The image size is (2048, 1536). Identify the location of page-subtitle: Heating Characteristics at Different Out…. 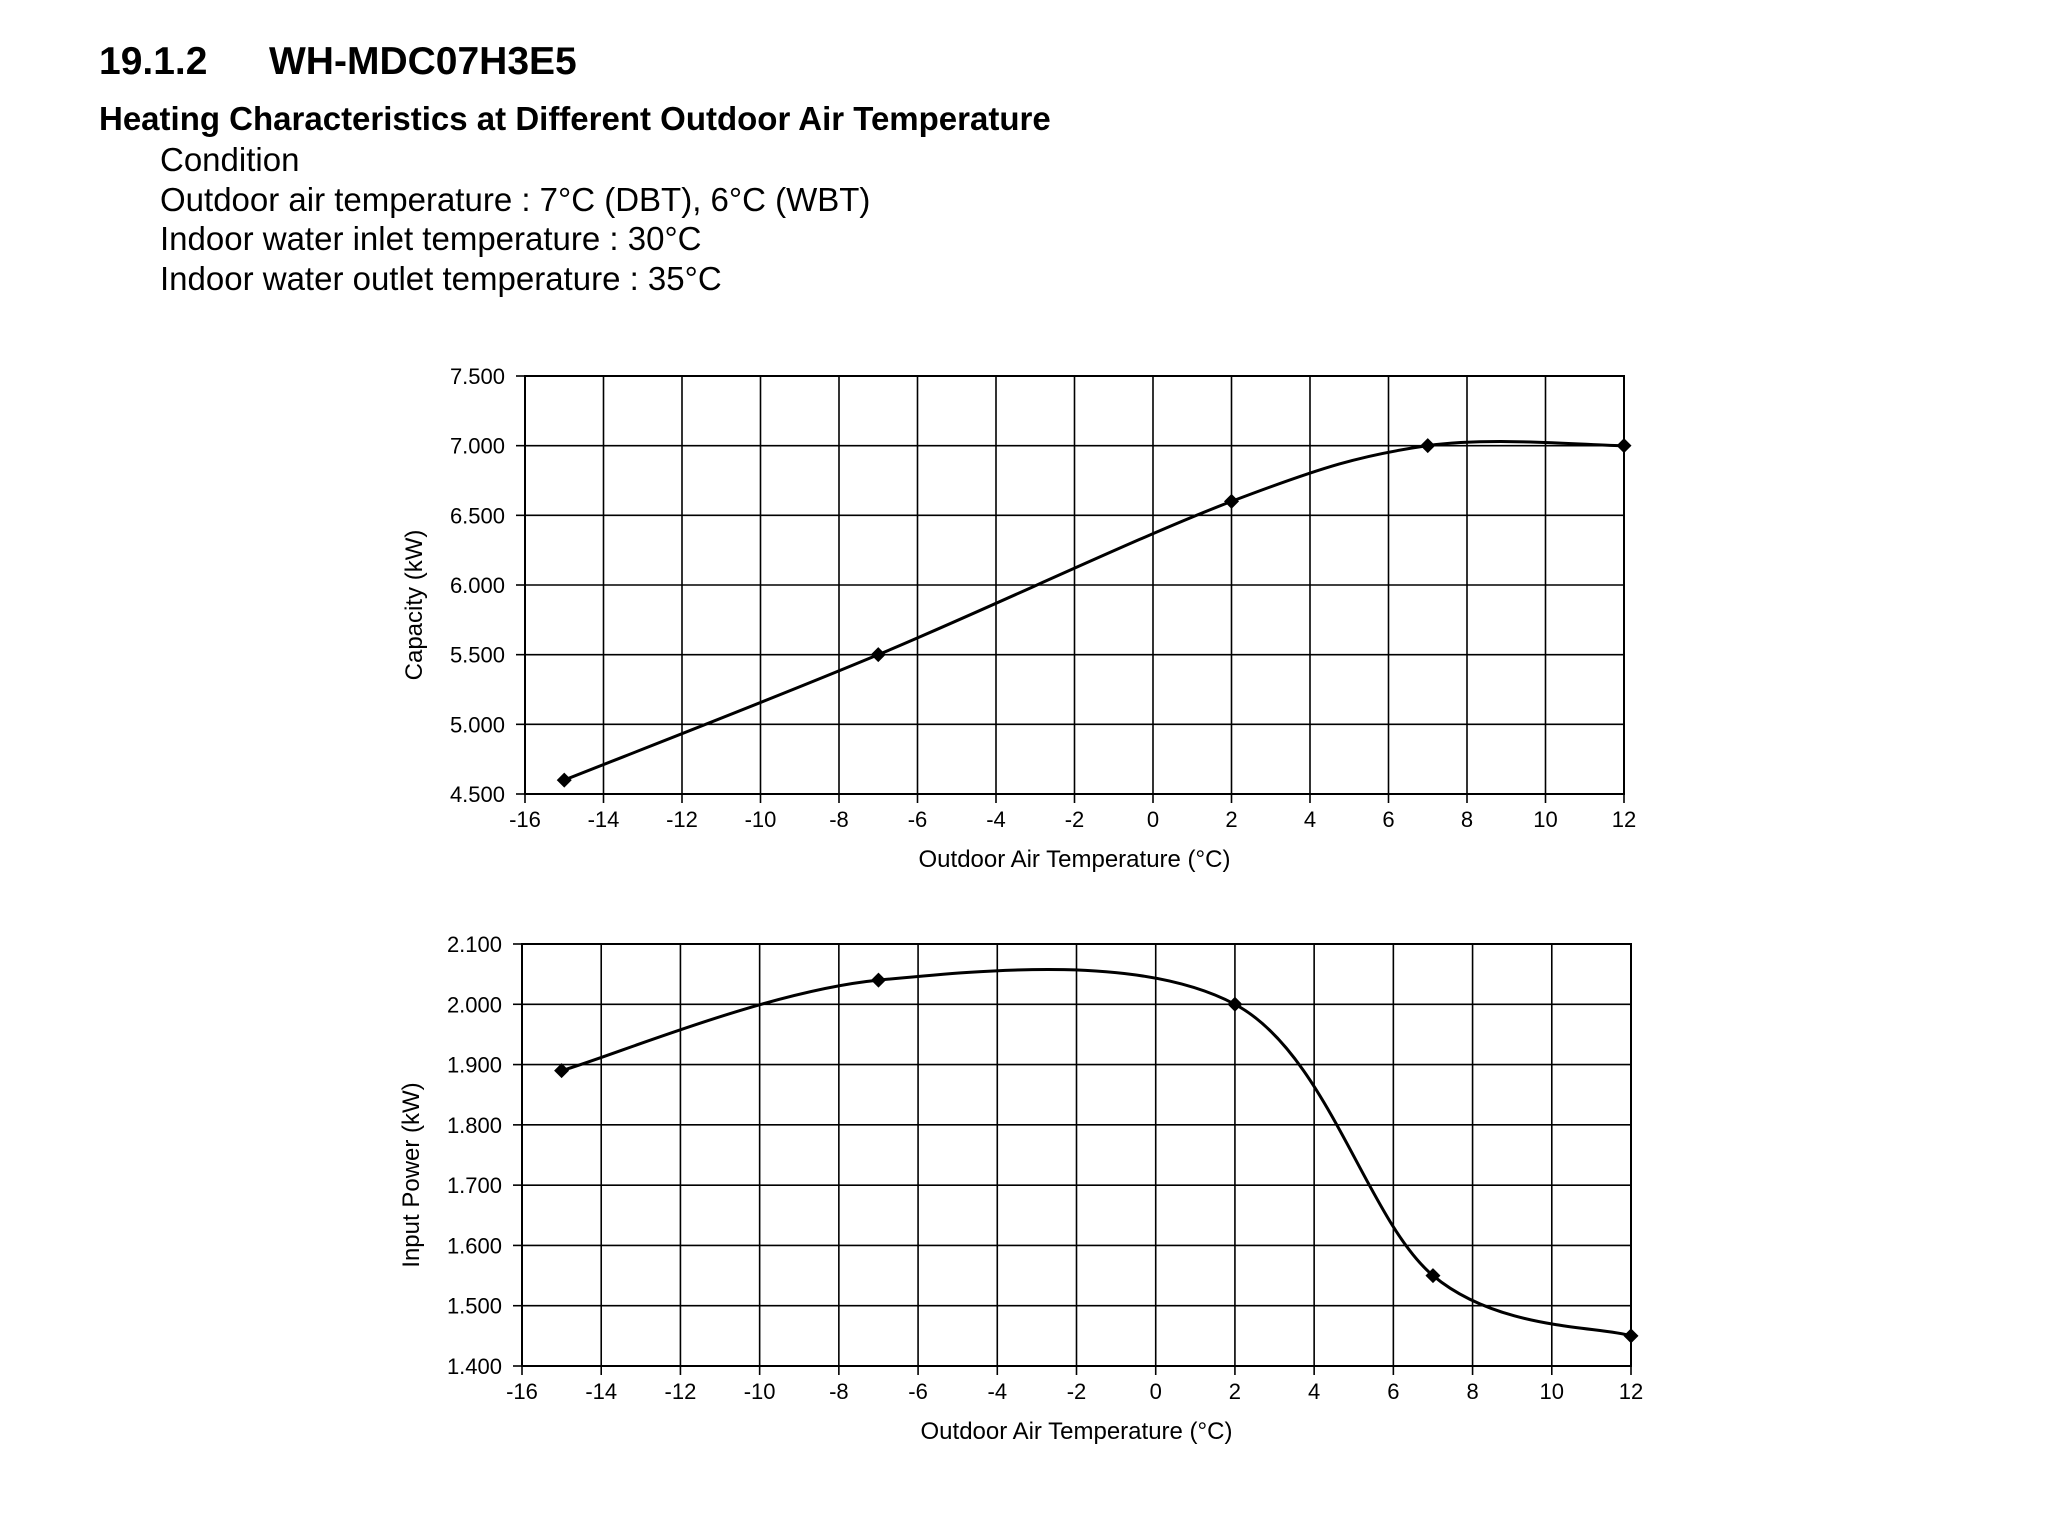
(575, 118).